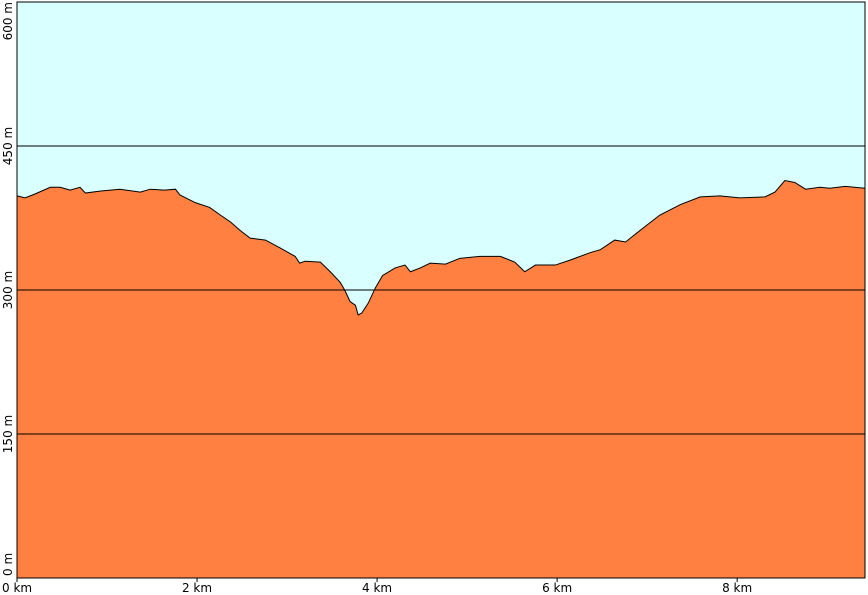  What do you see at coordinates (197, 588) in the screenshot?
I see `x-tick-label: 2 km` at bounding box center [197, 588].